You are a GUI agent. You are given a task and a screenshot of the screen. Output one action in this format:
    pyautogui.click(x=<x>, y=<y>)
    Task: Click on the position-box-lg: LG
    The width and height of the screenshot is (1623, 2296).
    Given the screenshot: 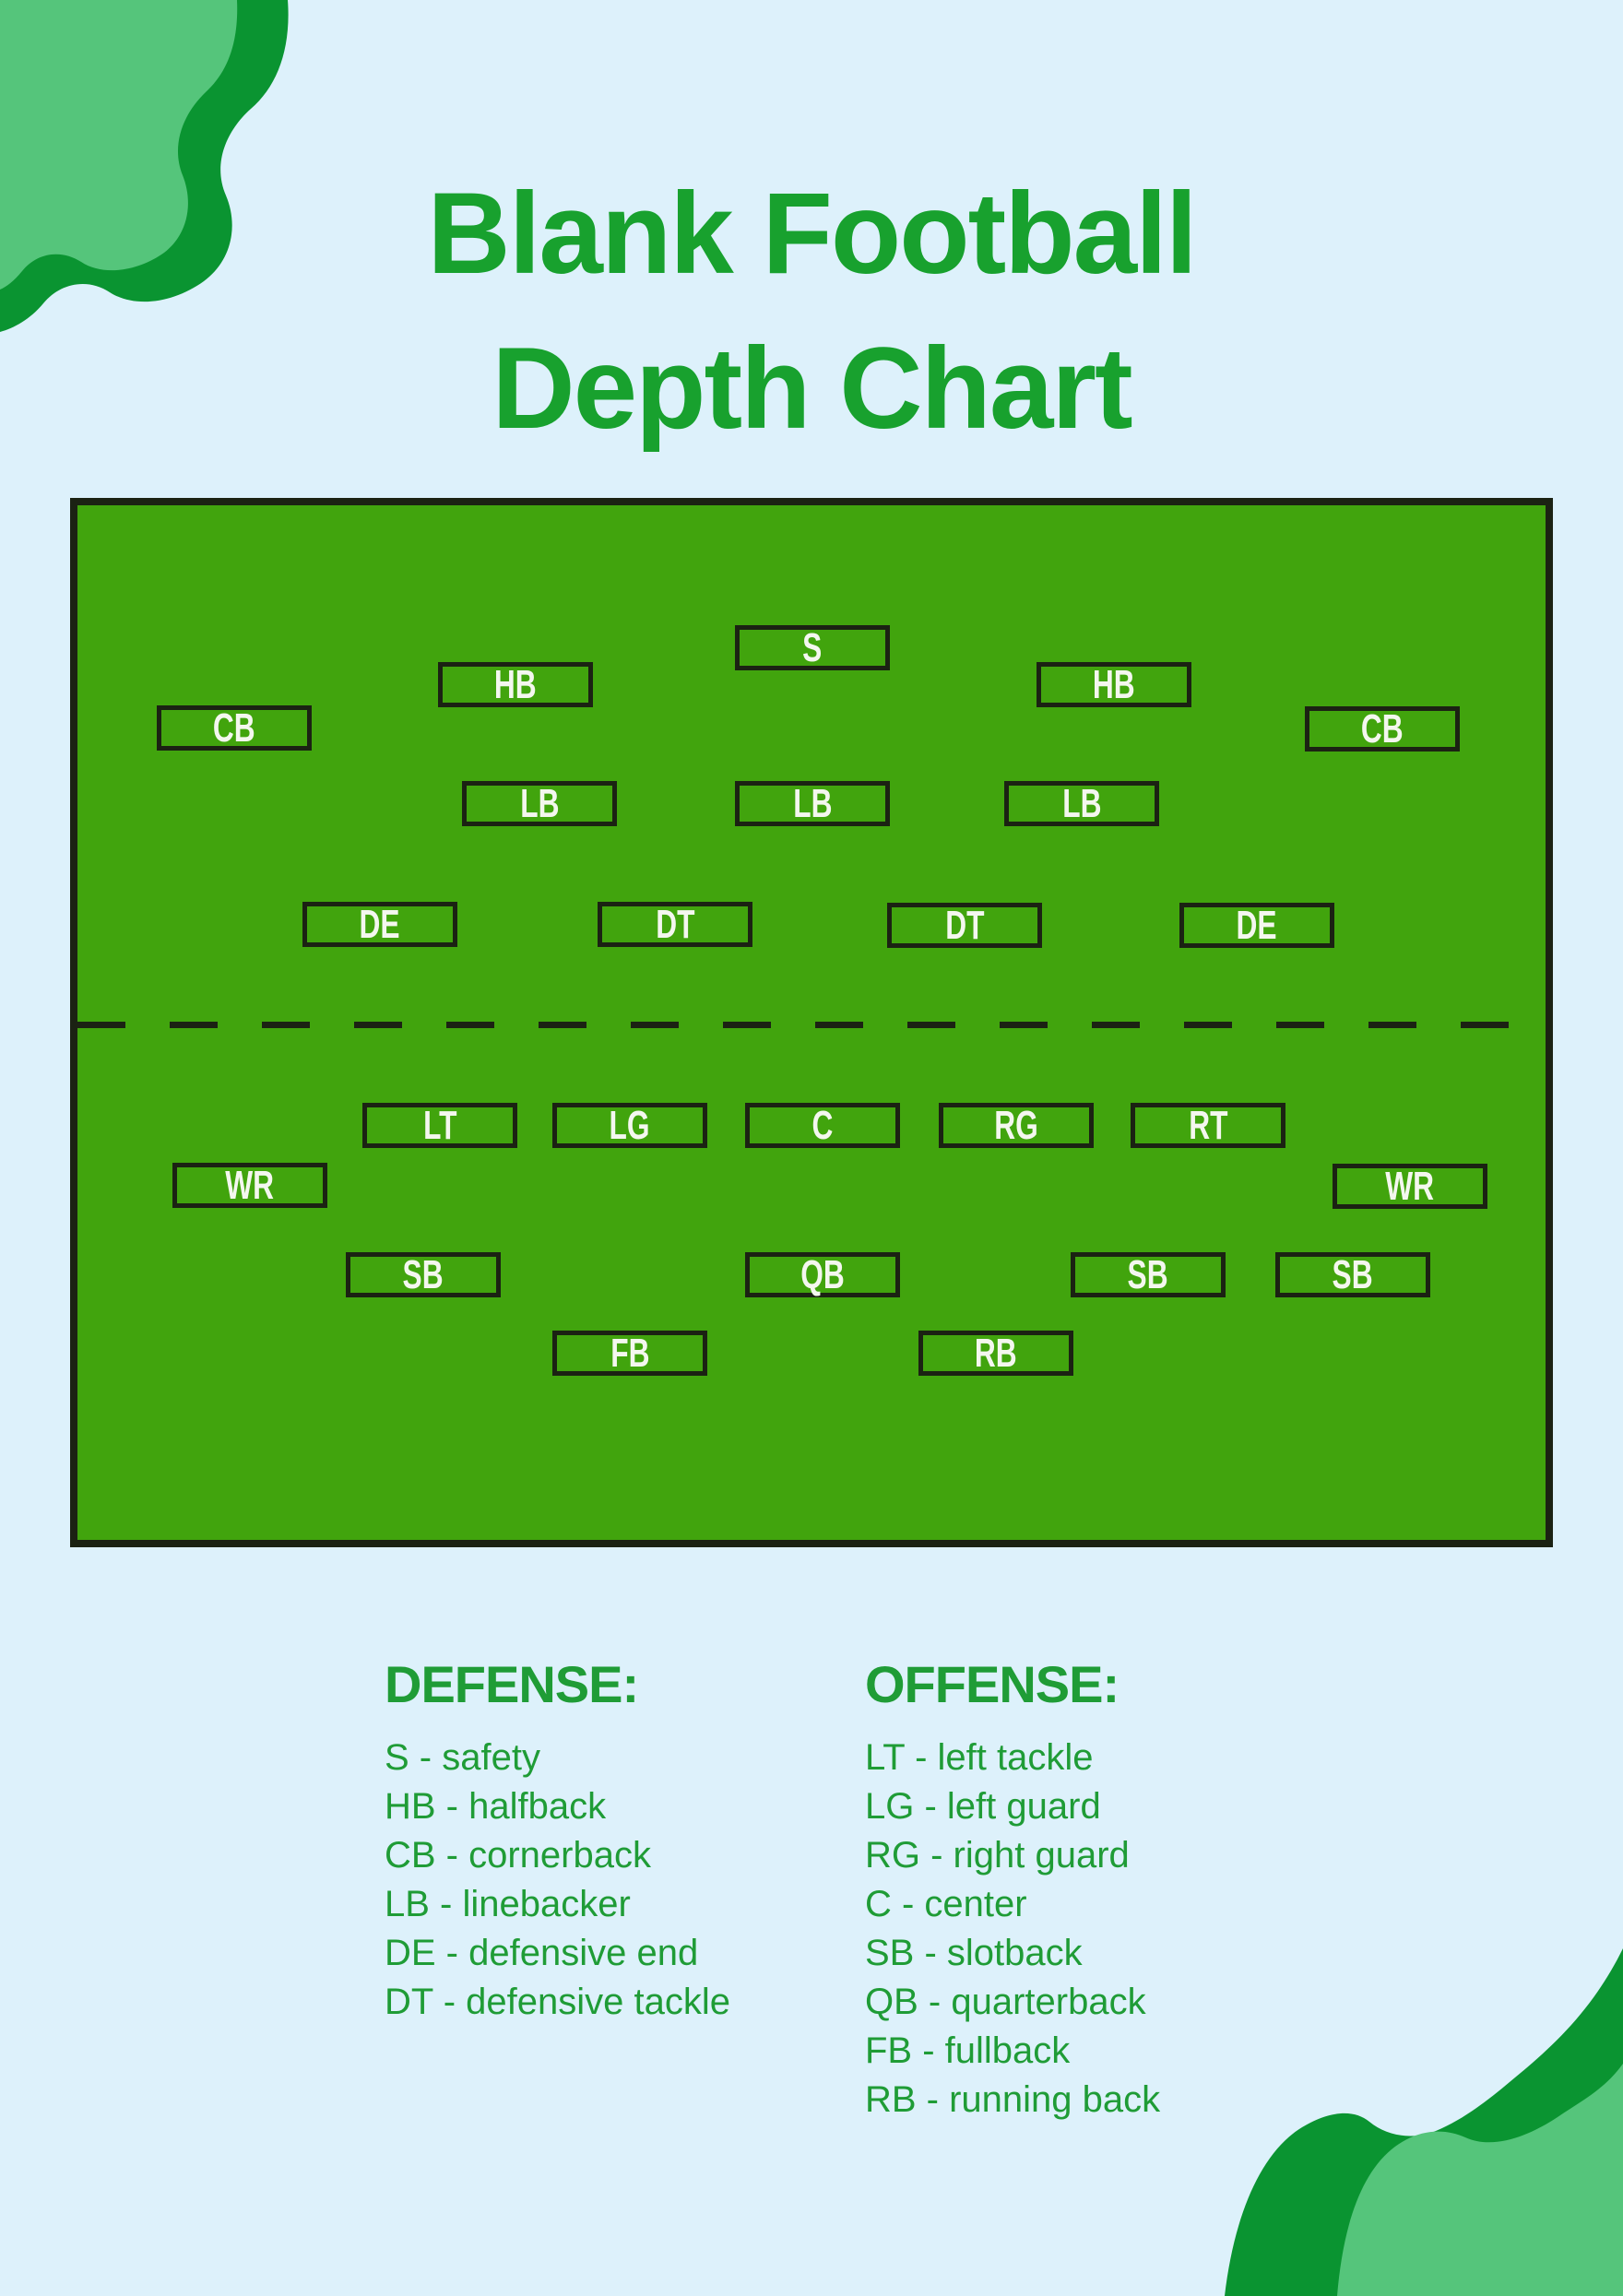 What is the action you would take?
    pyautogui.click(x=629, y=1125)
    